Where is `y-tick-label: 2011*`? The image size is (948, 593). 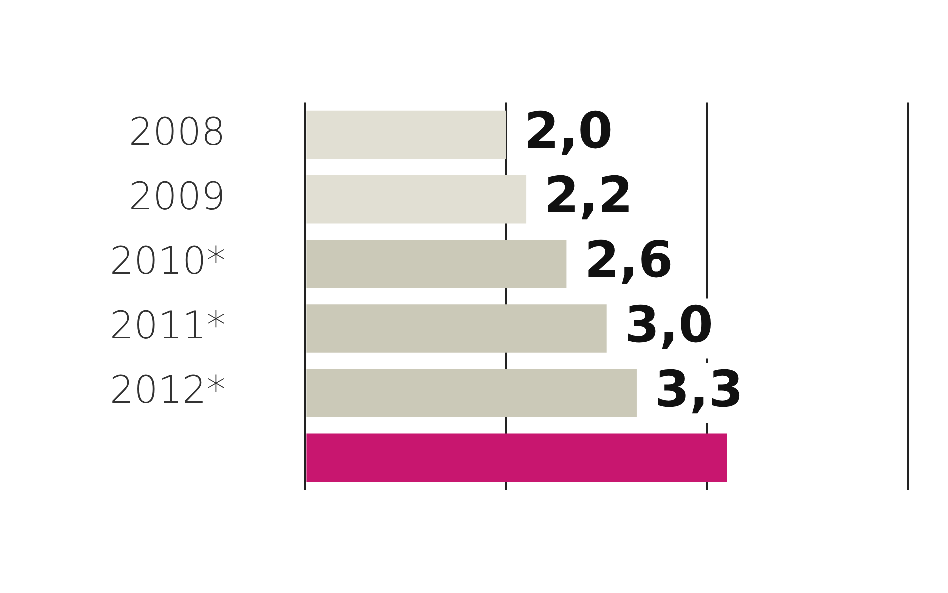 y-tick-label: 2011* is located at coordinates (168, 326).